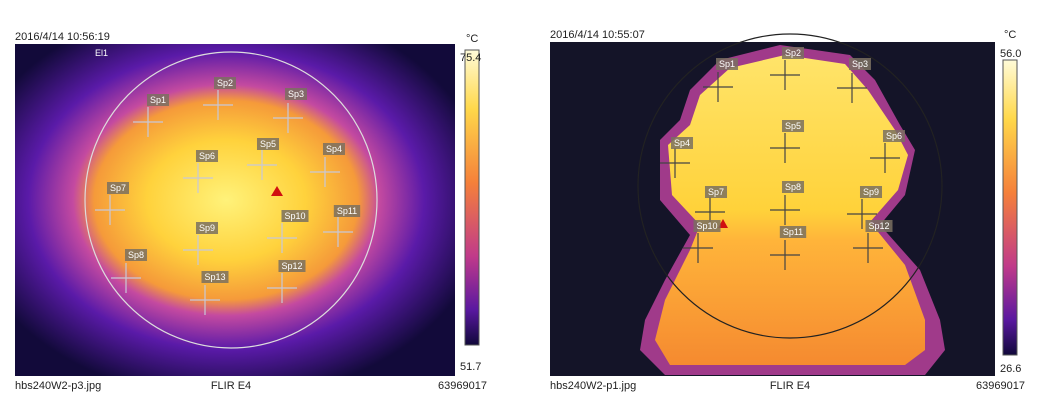 The height and width of the screenshot is (420, 1045). Describe the element at coordinates (1010, 369) in the screenshot. I see `scale-min: 26.6` at that location.